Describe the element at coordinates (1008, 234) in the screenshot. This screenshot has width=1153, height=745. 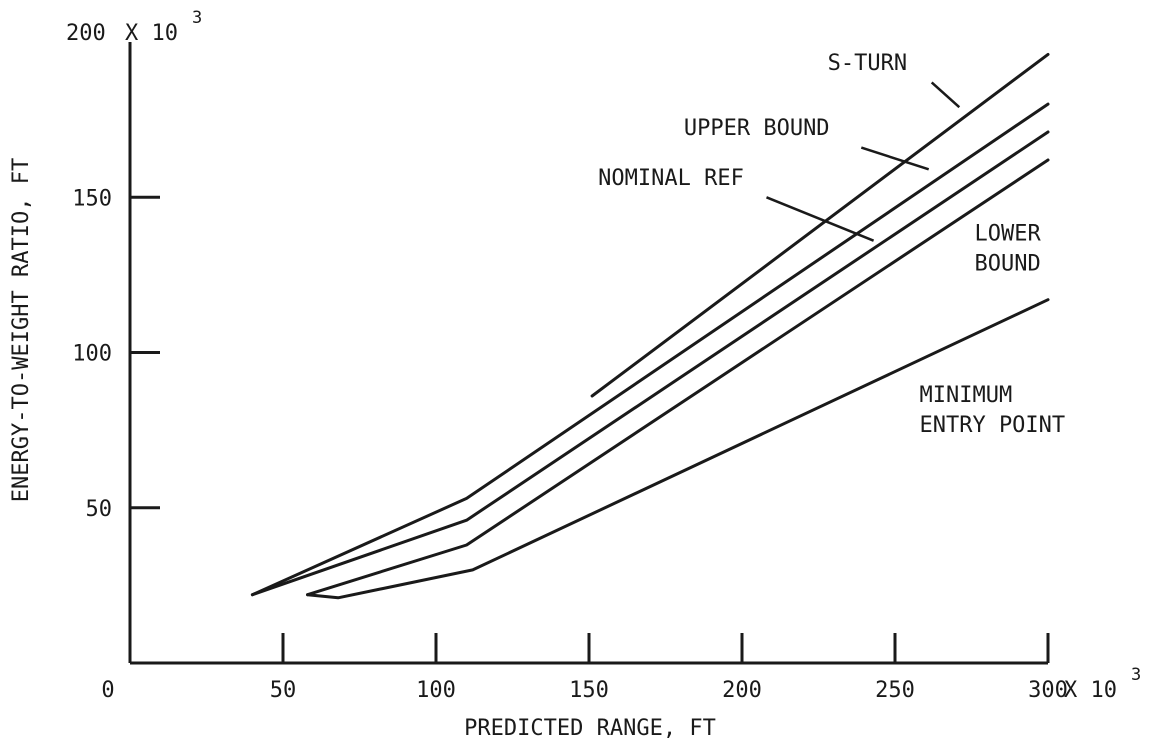
I see `annotation-lower-bound-line-1: LOWER` at that location.